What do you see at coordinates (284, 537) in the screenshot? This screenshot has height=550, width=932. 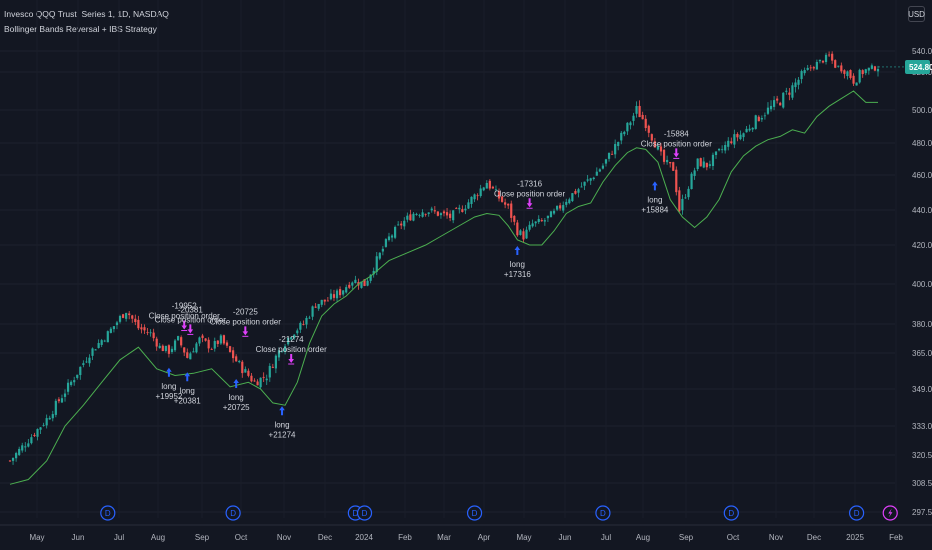 I see `time-tick-label: Nov` at bounding box center [284, 537].